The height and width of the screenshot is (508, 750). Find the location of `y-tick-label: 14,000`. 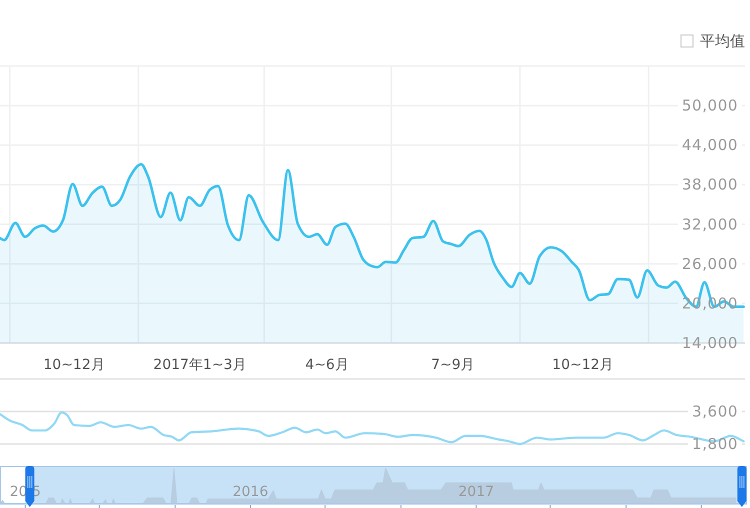

y-tick-label: 14,000 is located at coordinates (710, 343).